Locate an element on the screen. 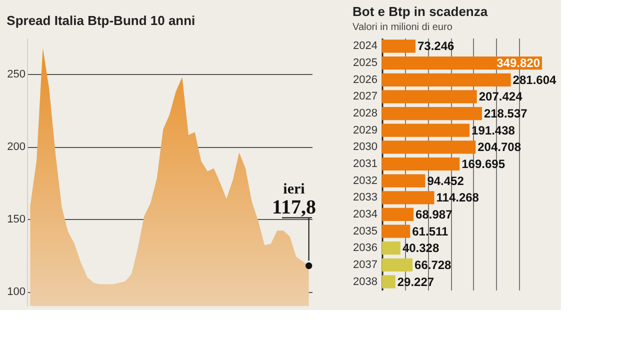  chart-title: Spread Italia Btp-Bund 10 anni is located at coordinates (101, 20).